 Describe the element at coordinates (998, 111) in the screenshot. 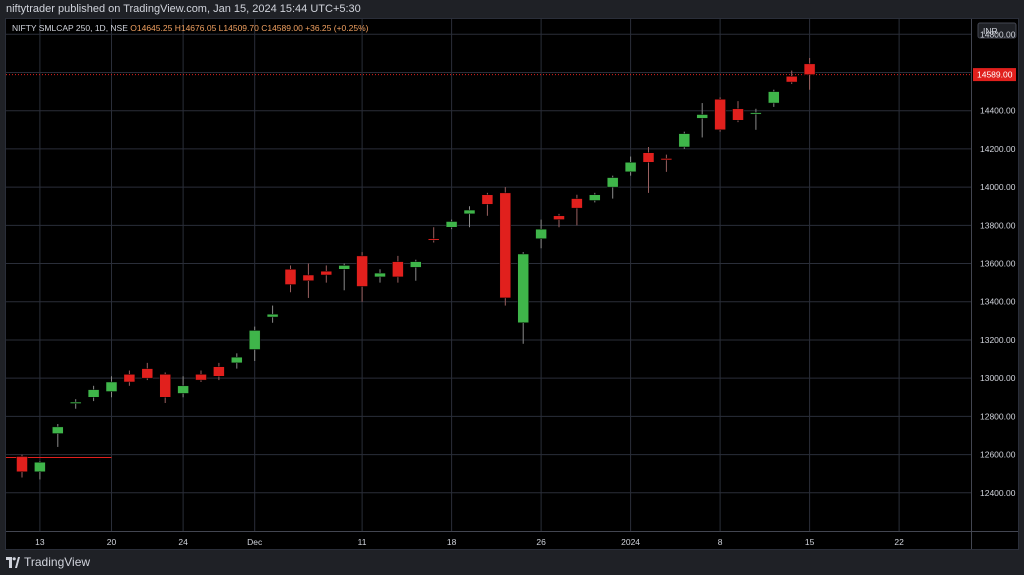

I see `y-tick-label: 14400.00` at that location.